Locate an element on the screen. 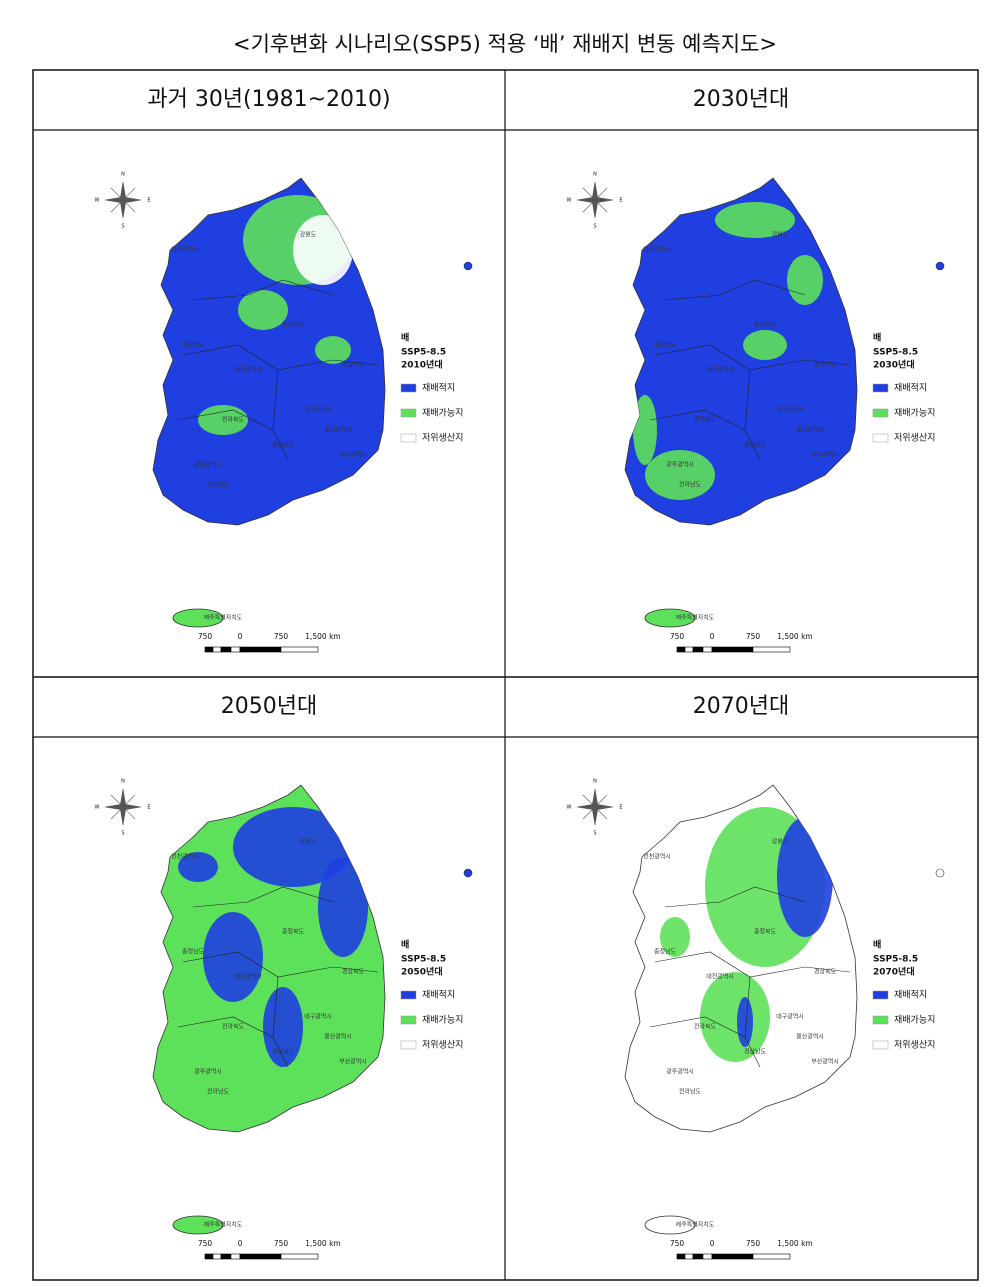  figure-title: <기후변화 시나리오(SSP5) 적용 ‘배’ 재배지 변동 예측지도> is located at coordinates (505, 44).